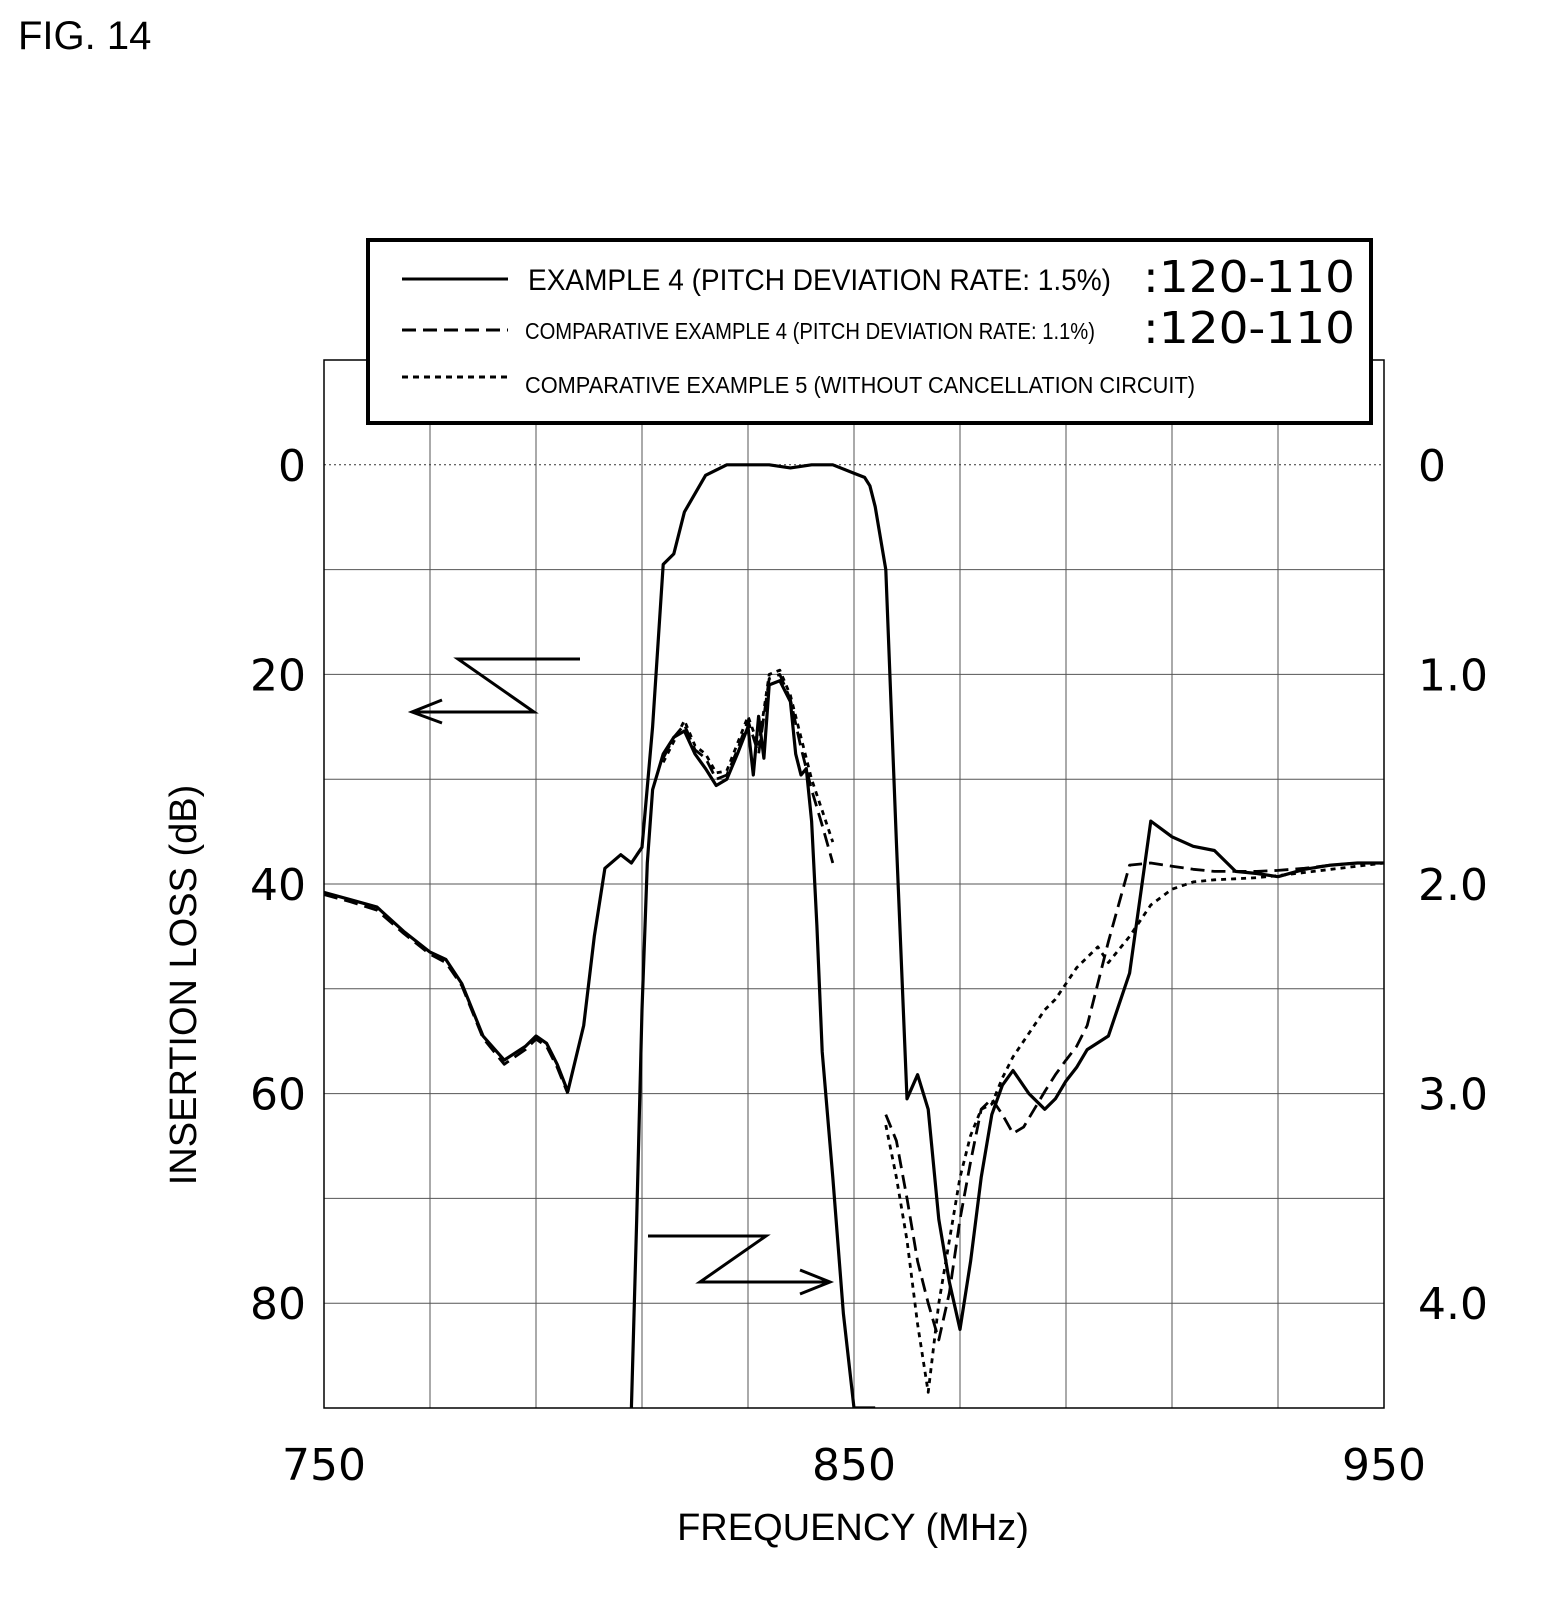  What do you see at coordinates (752, 1043) in the screenshot?
I see `series-line-solid-right` at bounding box center [752, 1043].